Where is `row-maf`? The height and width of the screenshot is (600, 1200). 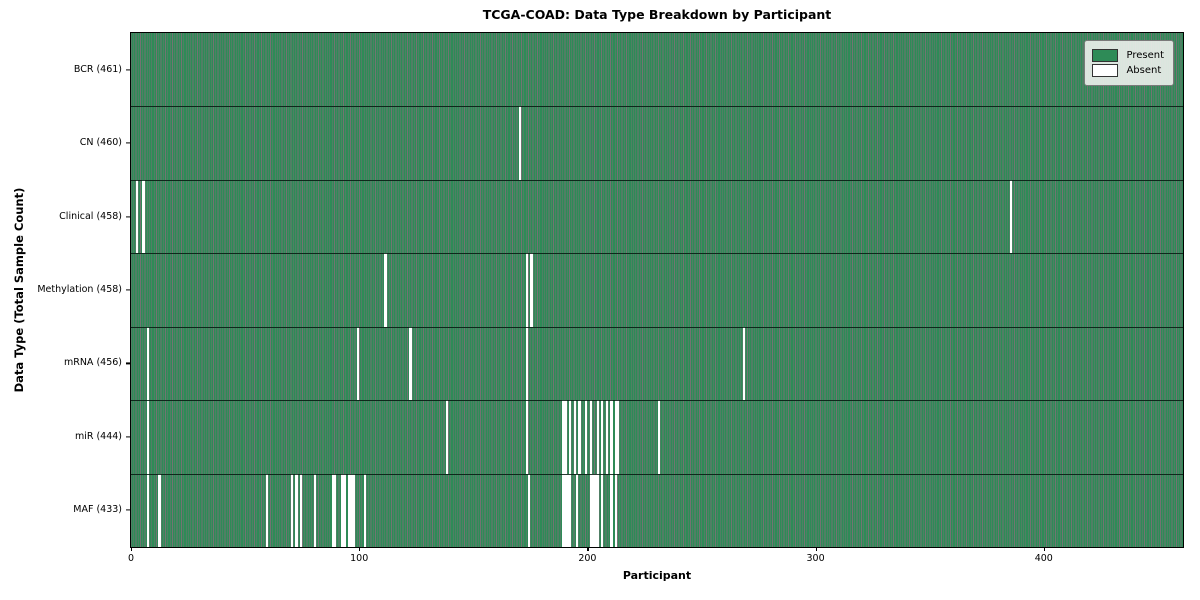 row-maf is located at coordinates (657, 510).